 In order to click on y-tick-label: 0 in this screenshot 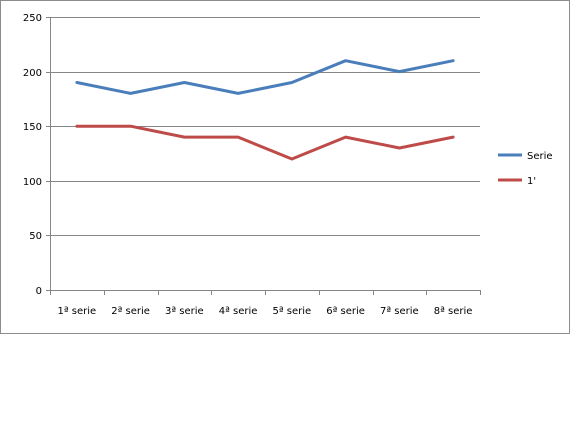, I will do `click(39, 291)`.